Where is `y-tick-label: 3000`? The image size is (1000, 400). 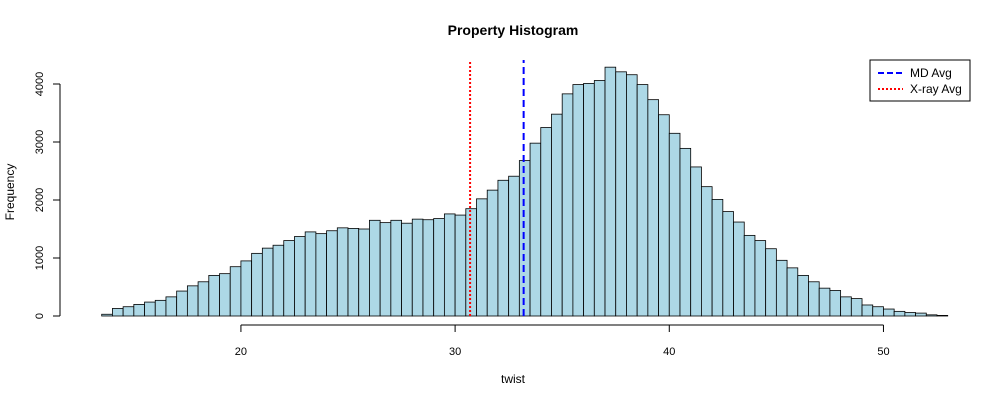 y-tick-label: 3000 is located at coordinates (40, 142).